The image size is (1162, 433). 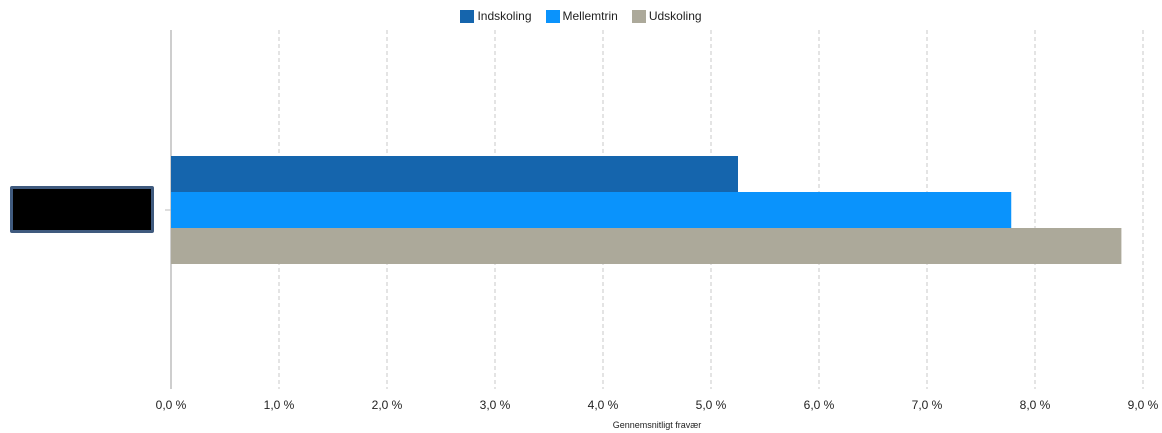 I want to click on x-axis-title: Gennemsnitligt fravær, so click(x=657, y=425).